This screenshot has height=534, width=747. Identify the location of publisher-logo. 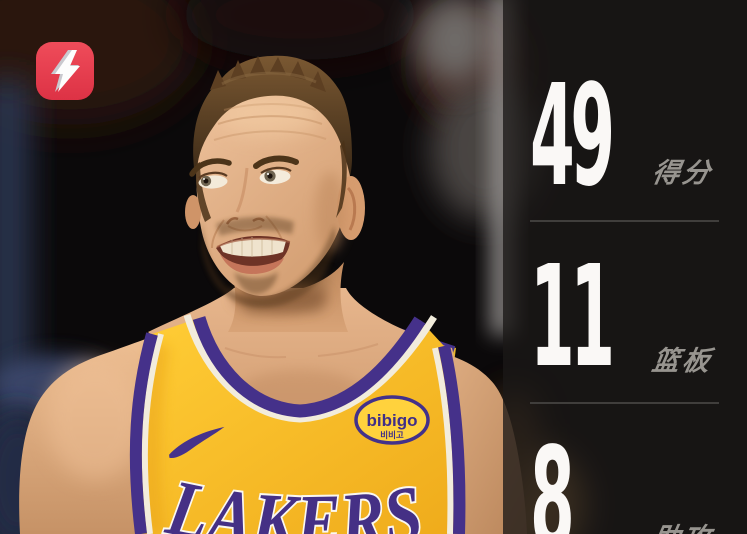
(65, 71).